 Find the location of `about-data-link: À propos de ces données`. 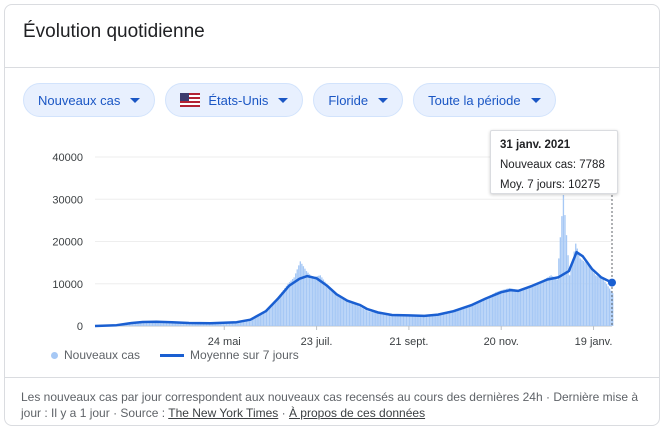

about-data-link: À propos de ces données is located at coordinates (357, 413).